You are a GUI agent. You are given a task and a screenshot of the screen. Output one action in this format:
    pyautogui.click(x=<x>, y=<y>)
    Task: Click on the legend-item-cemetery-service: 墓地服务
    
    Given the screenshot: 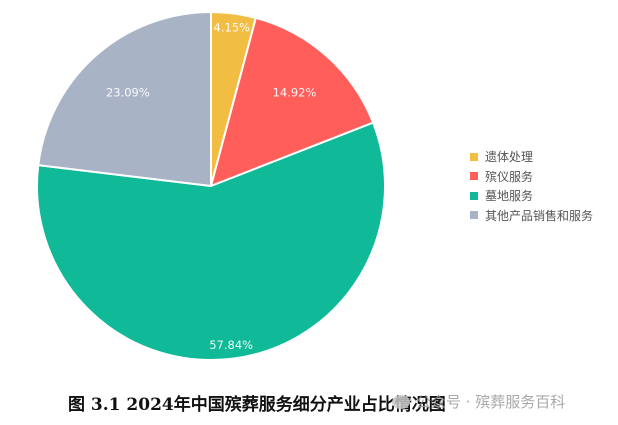 What is the action you would take?
    pyautogui.click(x=531, y=196)
    